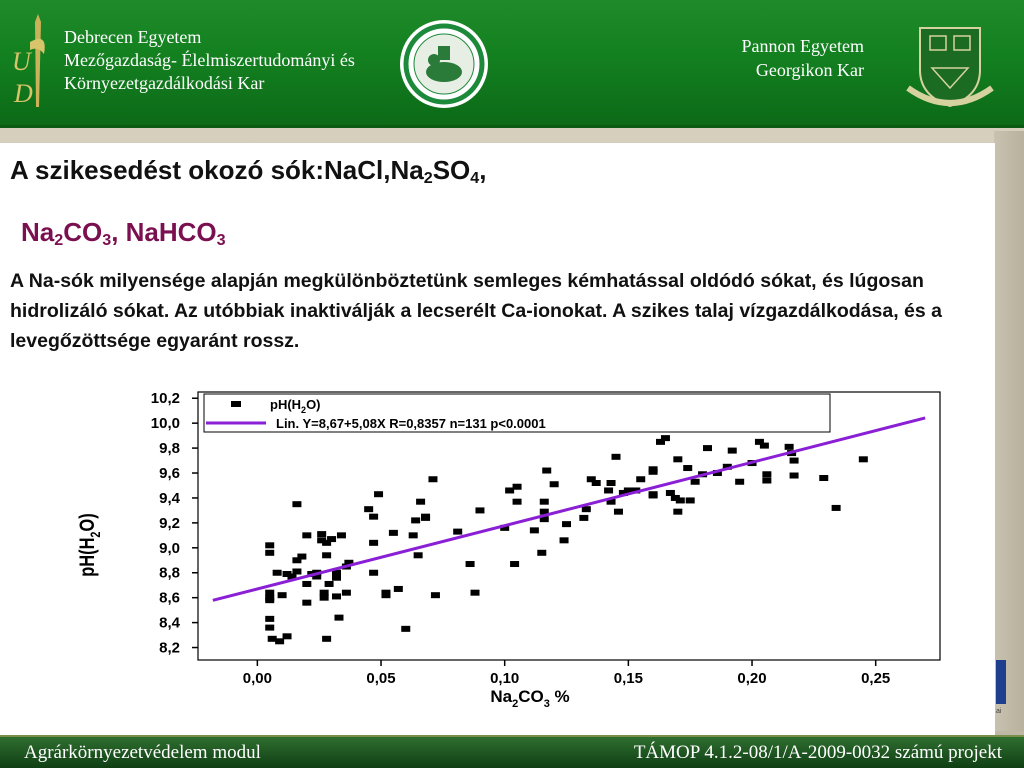 The image size is (1024, 768). Describe the element at coordinates (1009, 431) in the screenshot. I see `background-building-strip` at that location.